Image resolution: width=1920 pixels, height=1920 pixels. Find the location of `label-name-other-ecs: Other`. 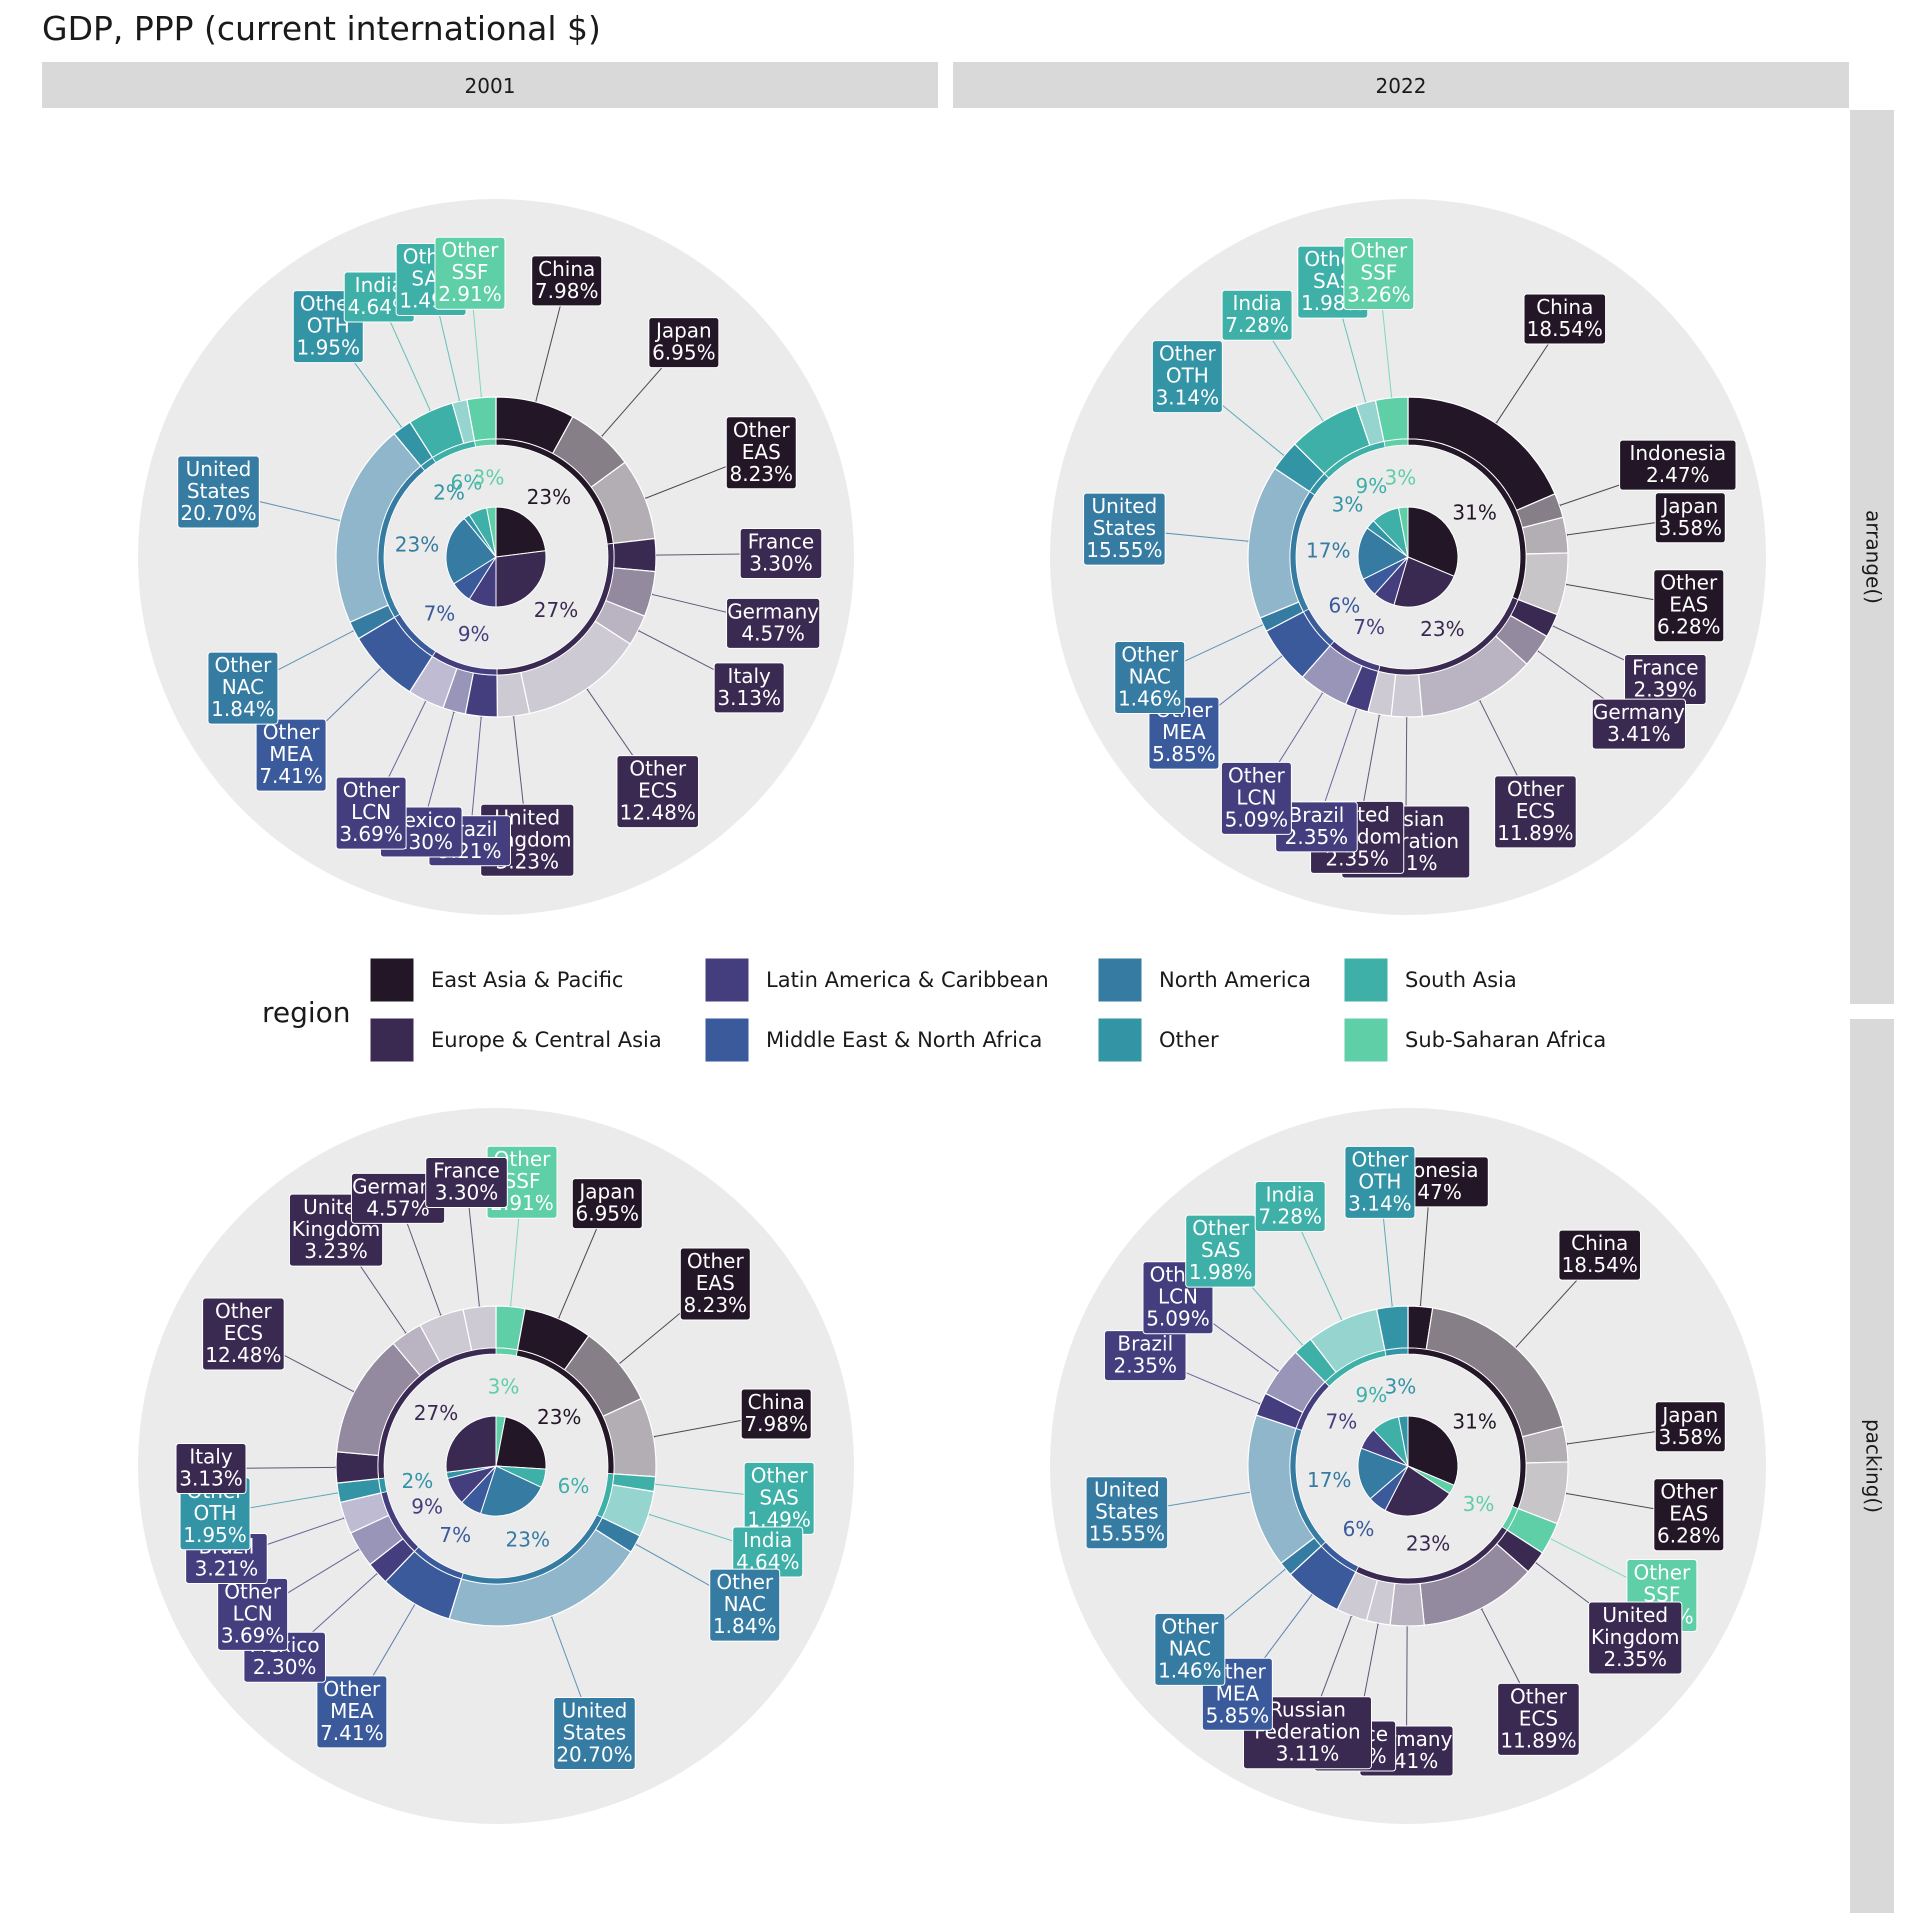

label-name-other-ecs: Other is located at coordinates (658, 769).